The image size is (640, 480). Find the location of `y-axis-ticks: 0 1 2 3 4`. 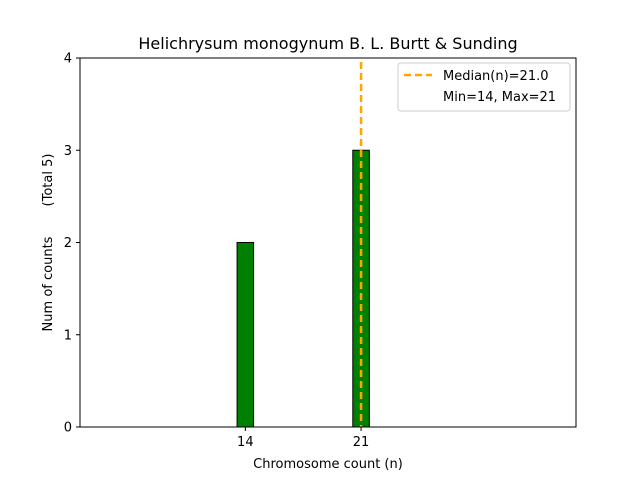

y-axis-ticks: 0 1 2 3 4 is located at coordinates (72, 244).